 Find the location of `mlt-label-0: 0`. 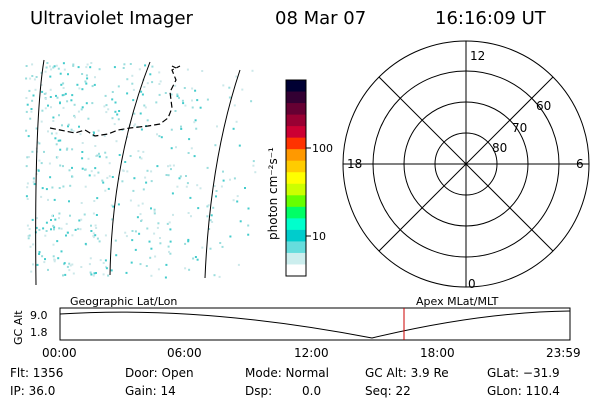

mlt-label-0: 0 is located at coordinates (472, 284).